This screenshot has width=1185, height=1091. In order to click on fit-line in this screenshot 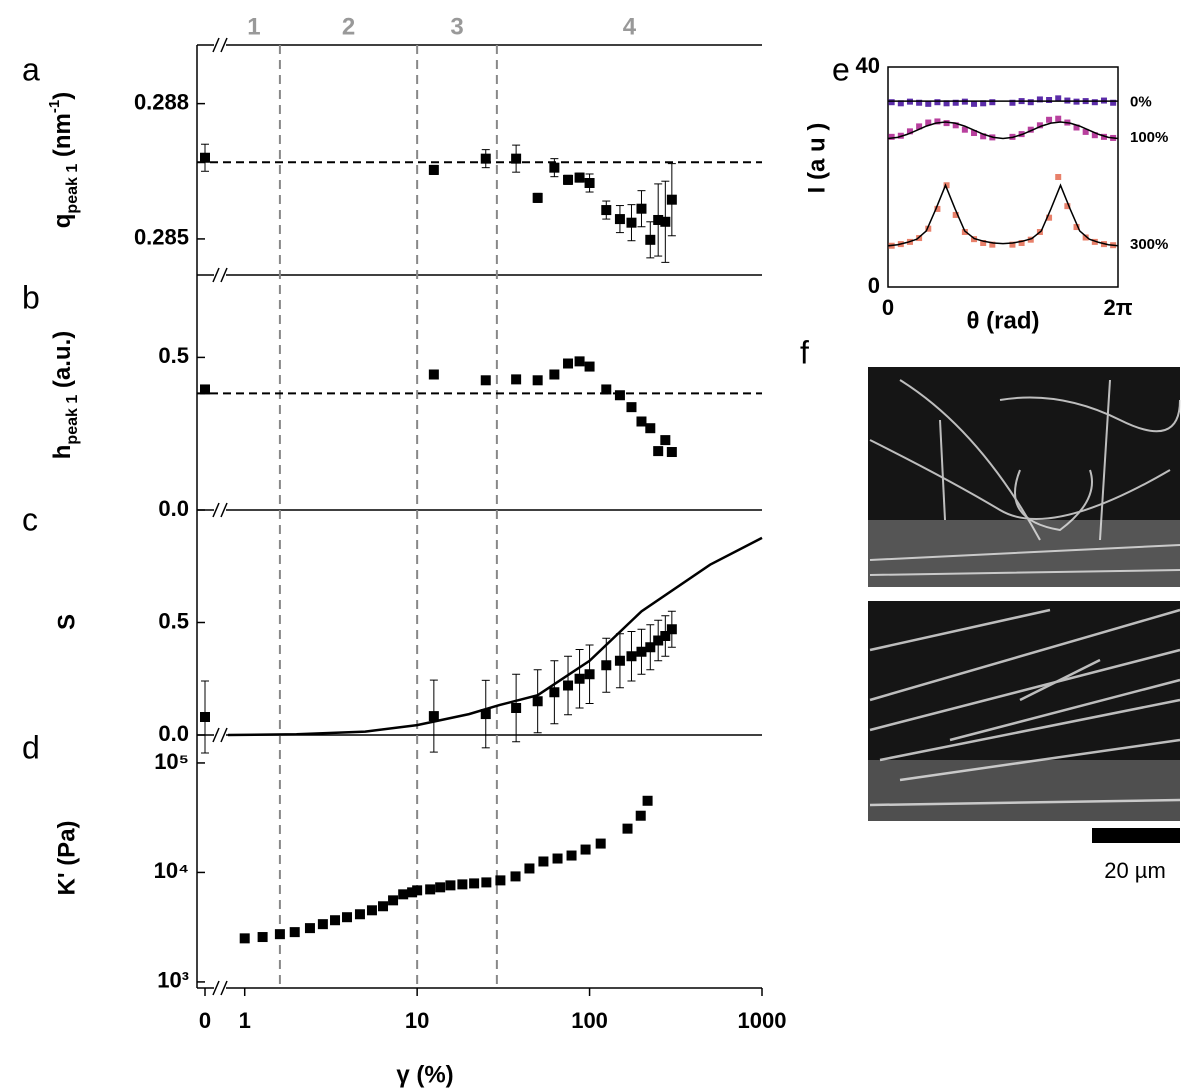, I will do `click(1003, 130)`.